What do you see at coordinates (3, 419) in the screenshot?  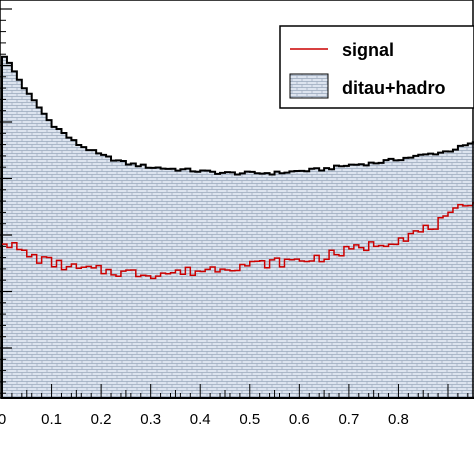 I see `x-tick-label: 0` at bounding box center [3, 419].